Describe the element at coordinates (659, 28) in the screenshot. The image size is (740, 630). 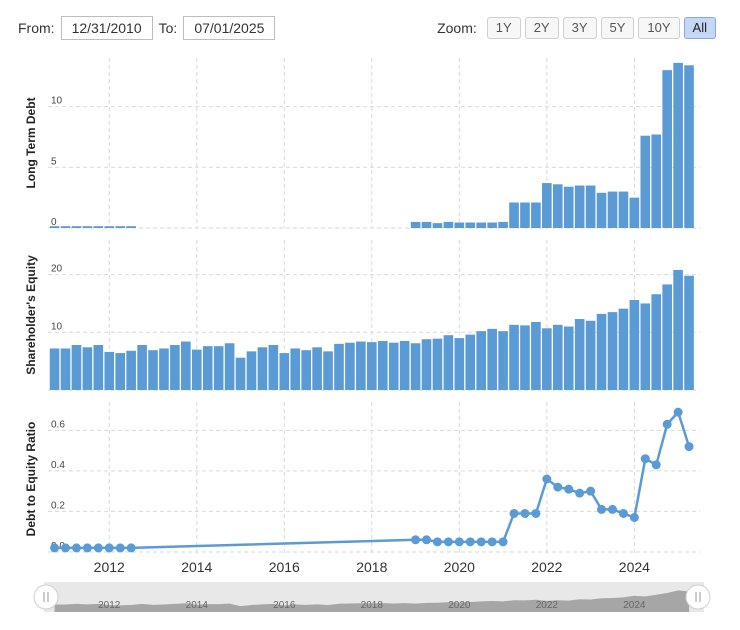
I see `zoom-10y-button: 10Y` at that location.